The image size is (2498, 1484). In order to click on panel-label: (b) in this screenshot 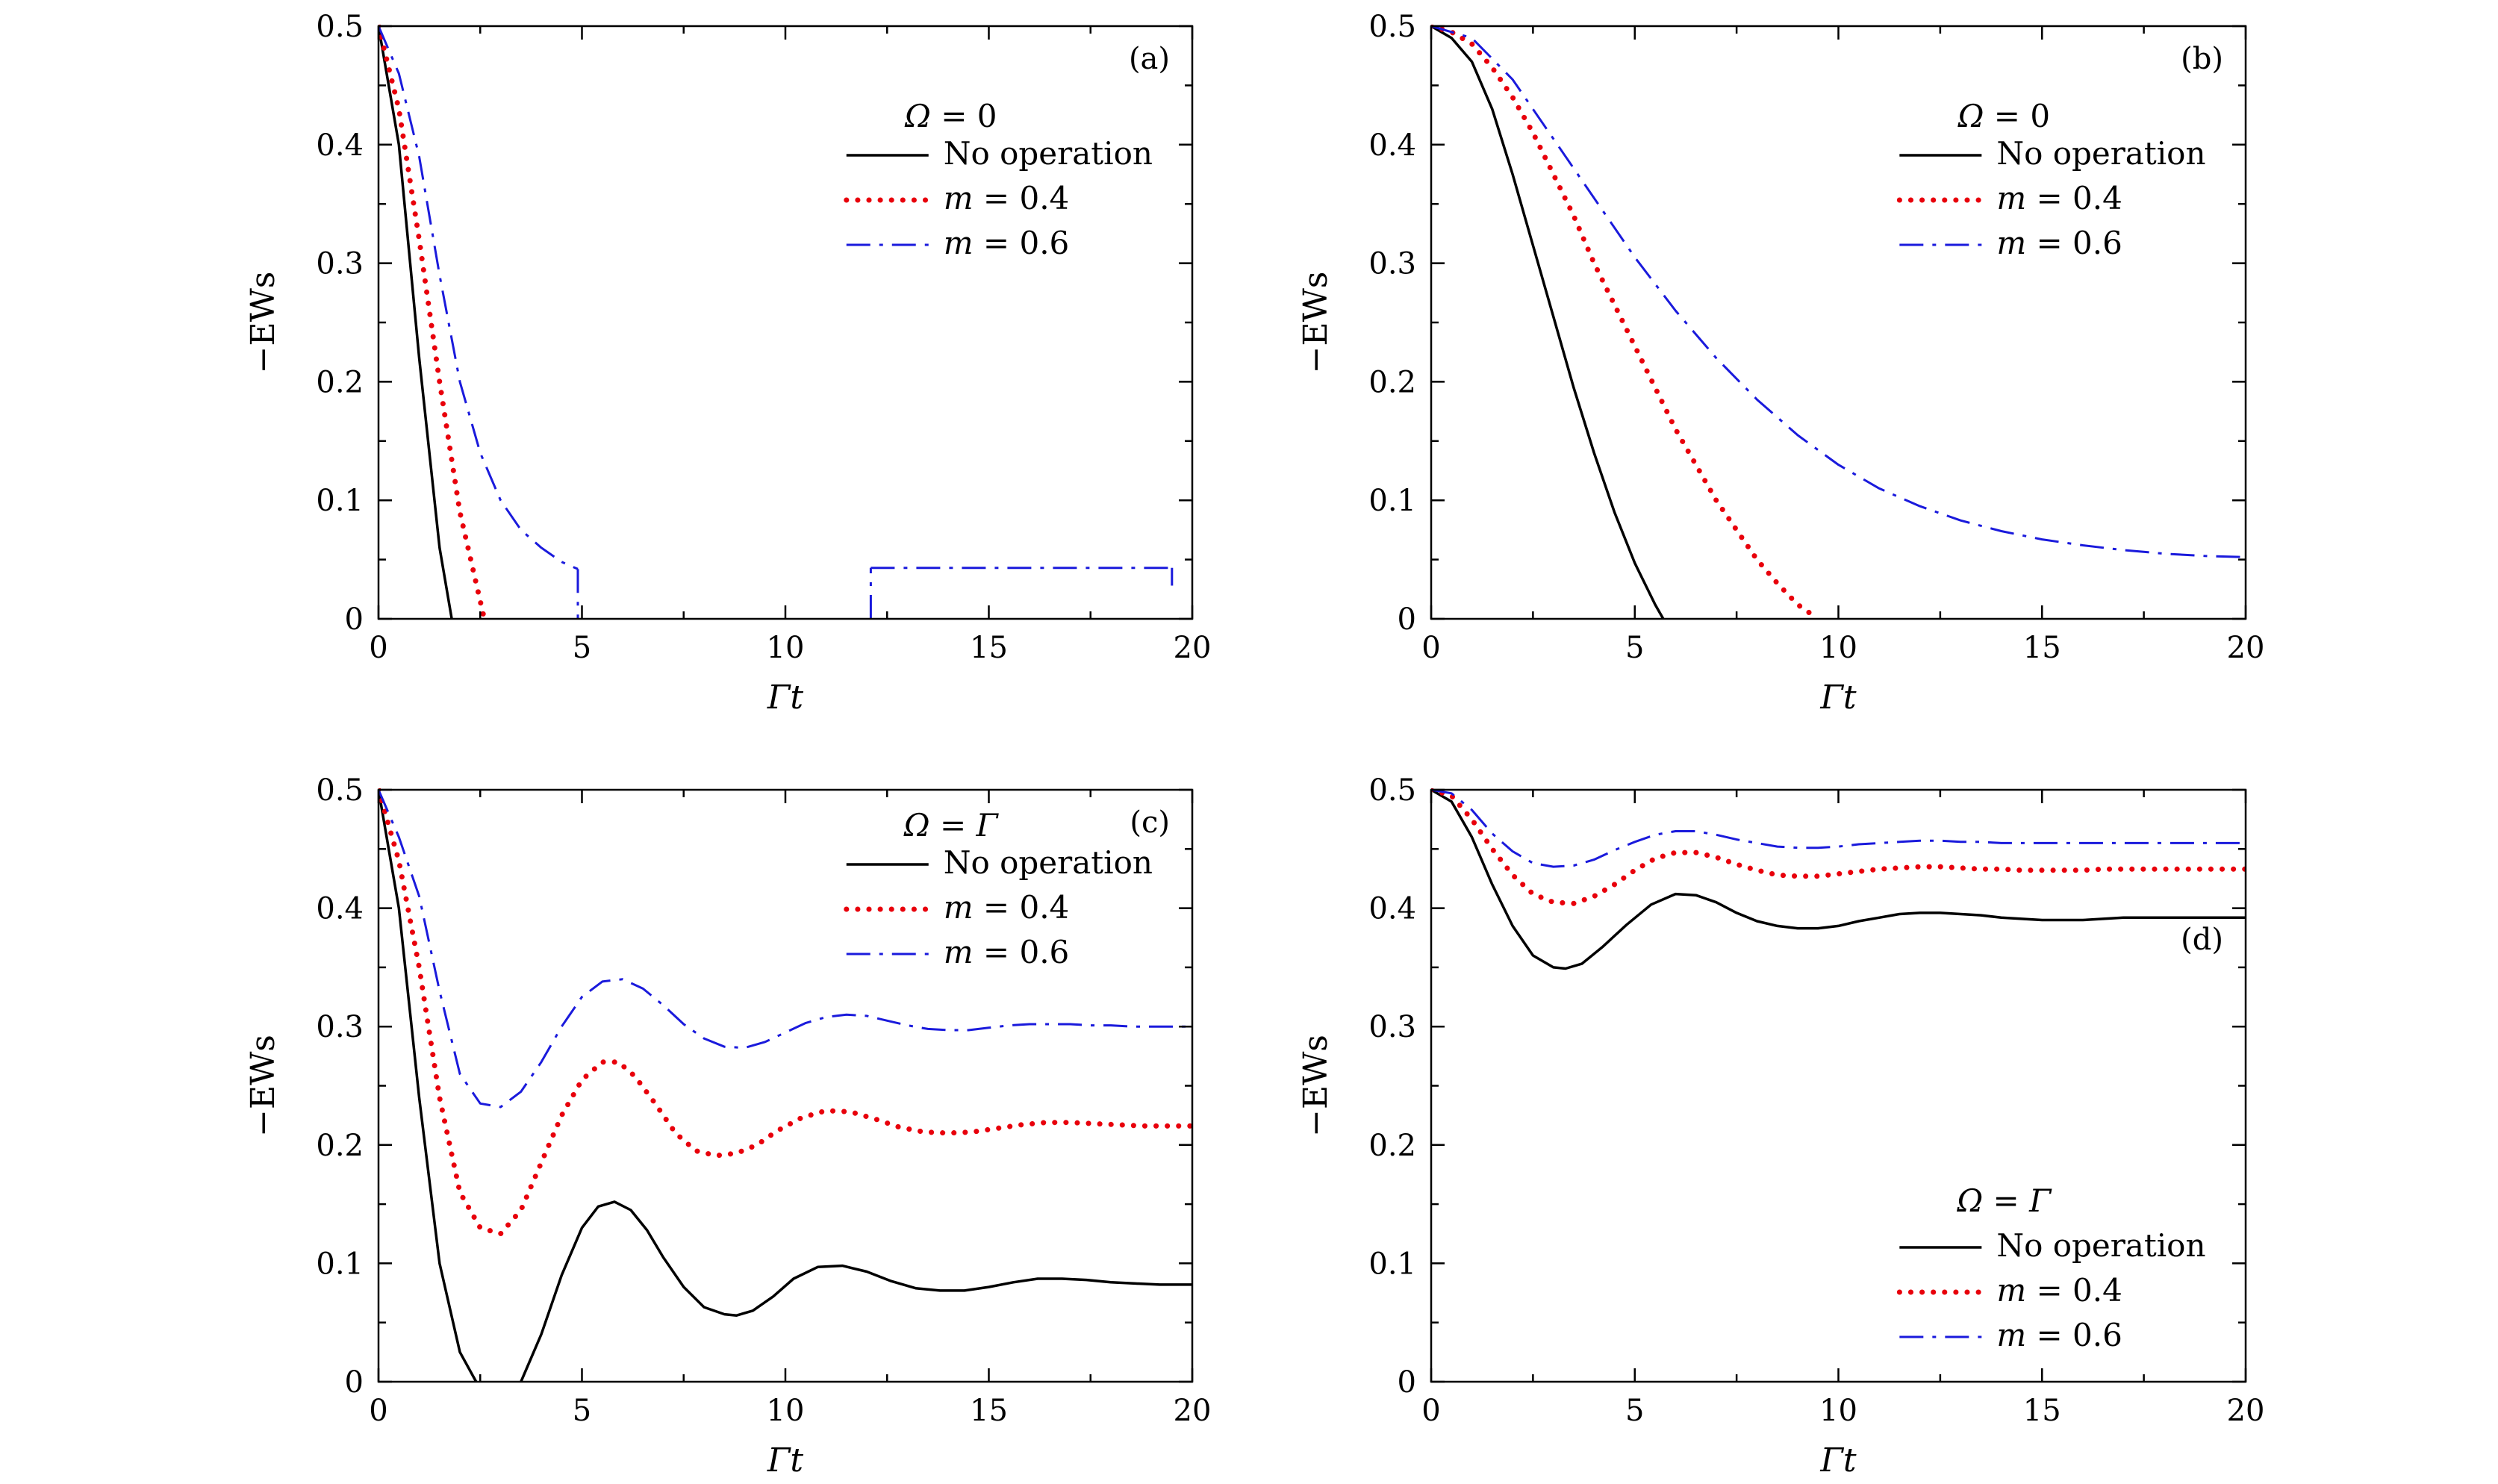, I will do `click(2202, 59)`.